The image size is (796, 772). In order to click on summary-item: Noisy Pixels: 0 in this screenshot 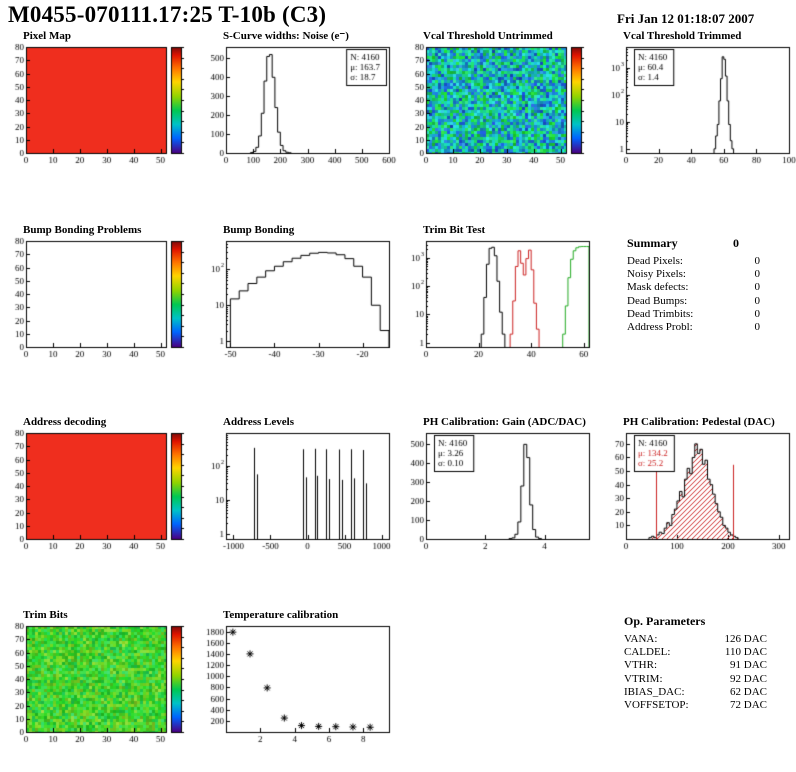, I will do `click(693, 274)`.